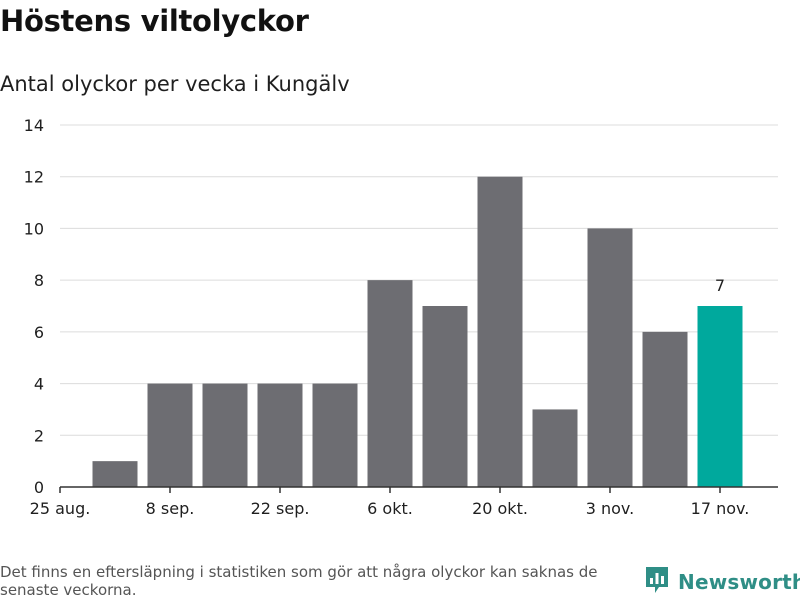 This screenshot has height=600, width=800. What do you see at coordinates (720, 508) in the screenshot?
I see `x-tick-label: 17 nov.` at bounding box center [720, 508].